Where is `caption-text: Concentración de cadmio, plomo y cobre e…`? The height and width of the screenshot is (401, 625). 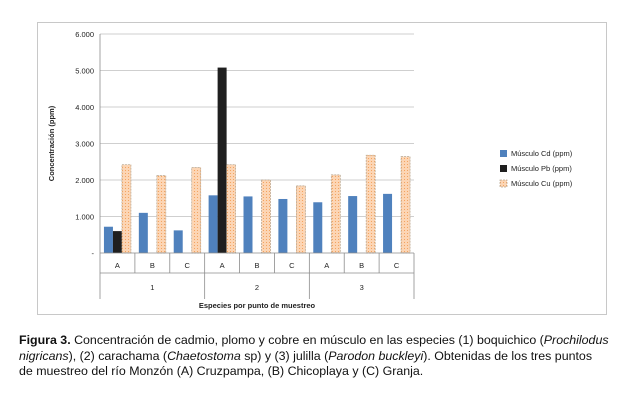
caption-text: Concentración de cadmio, plomo y cobre e… is located at coordinates (307, 340).